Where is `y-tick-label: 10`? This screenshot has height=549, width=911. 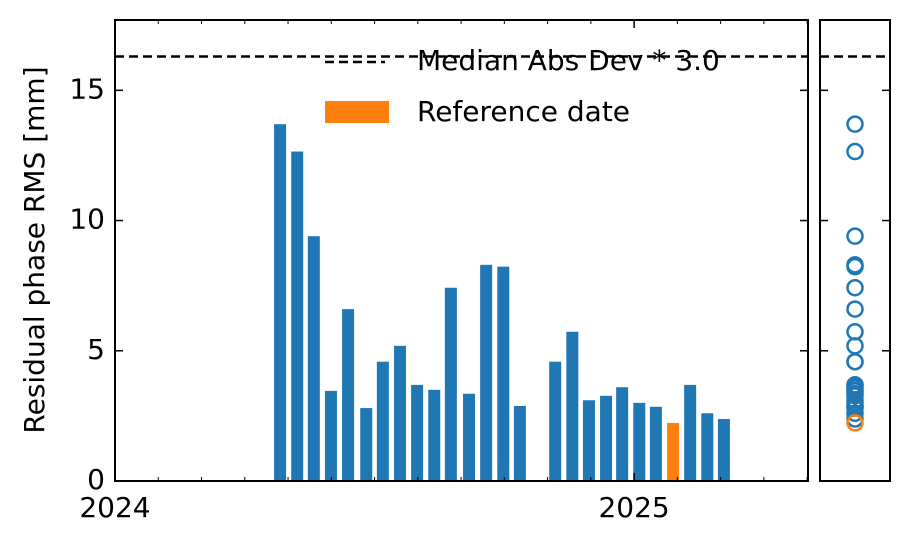
y-tick-label: 10 is located at coordinates (87, 219).